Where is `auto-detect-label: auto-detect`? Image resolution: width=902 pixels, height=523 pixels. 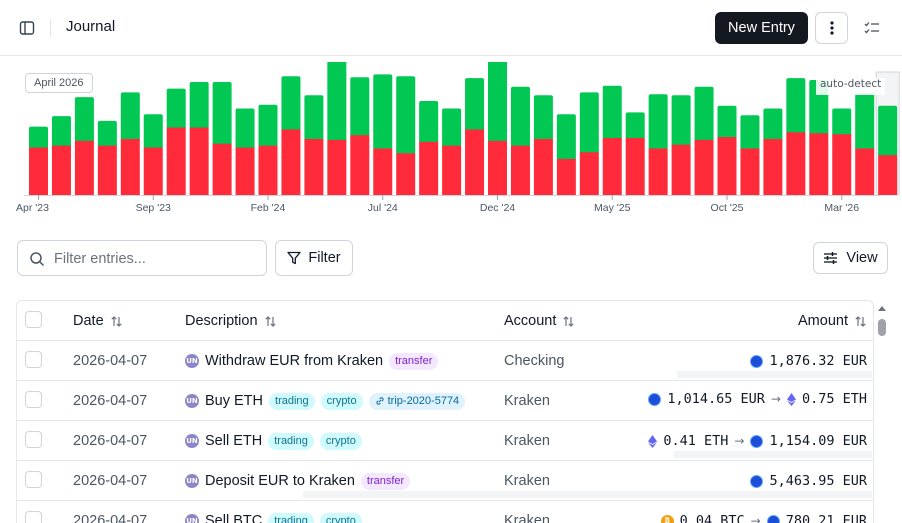
auto-detect-label: auto-detect is located at coordinates (851, 86).